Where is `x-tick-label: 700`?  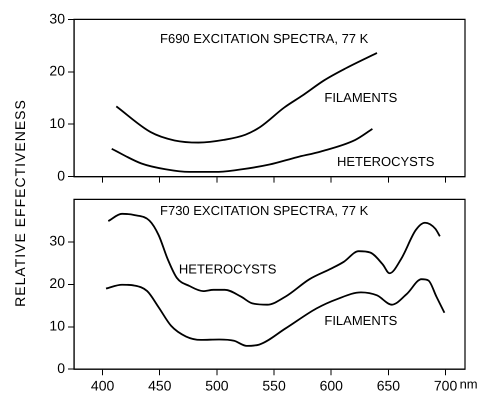
x-tick-label: 700 is located at coordinates (446, 385).